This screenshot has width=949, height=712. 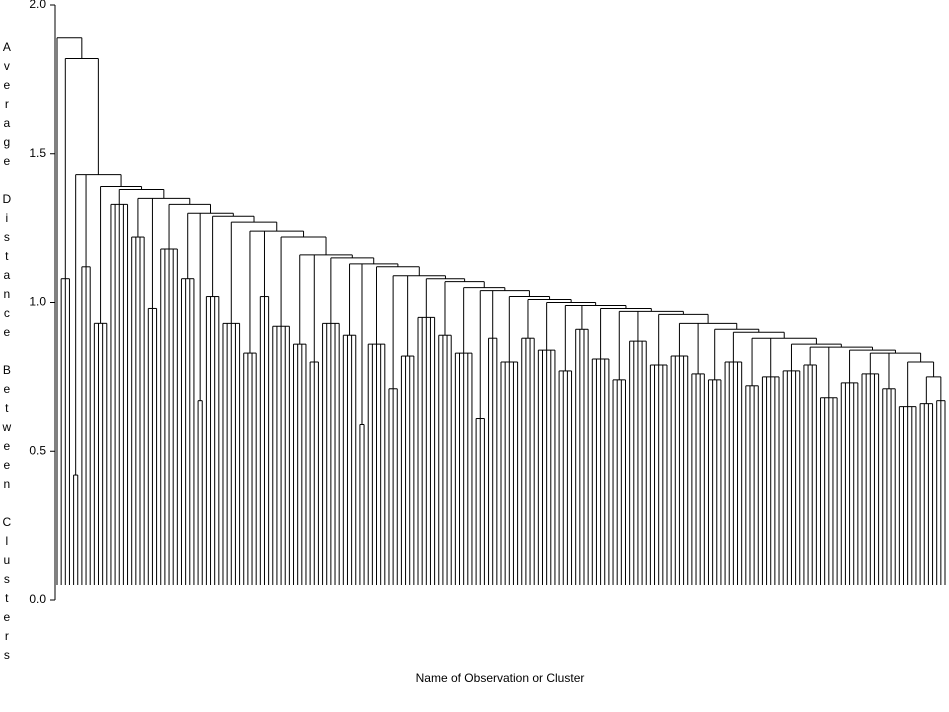 I want to click on y-tick-label: 2.0, so click(x=37, y=5).